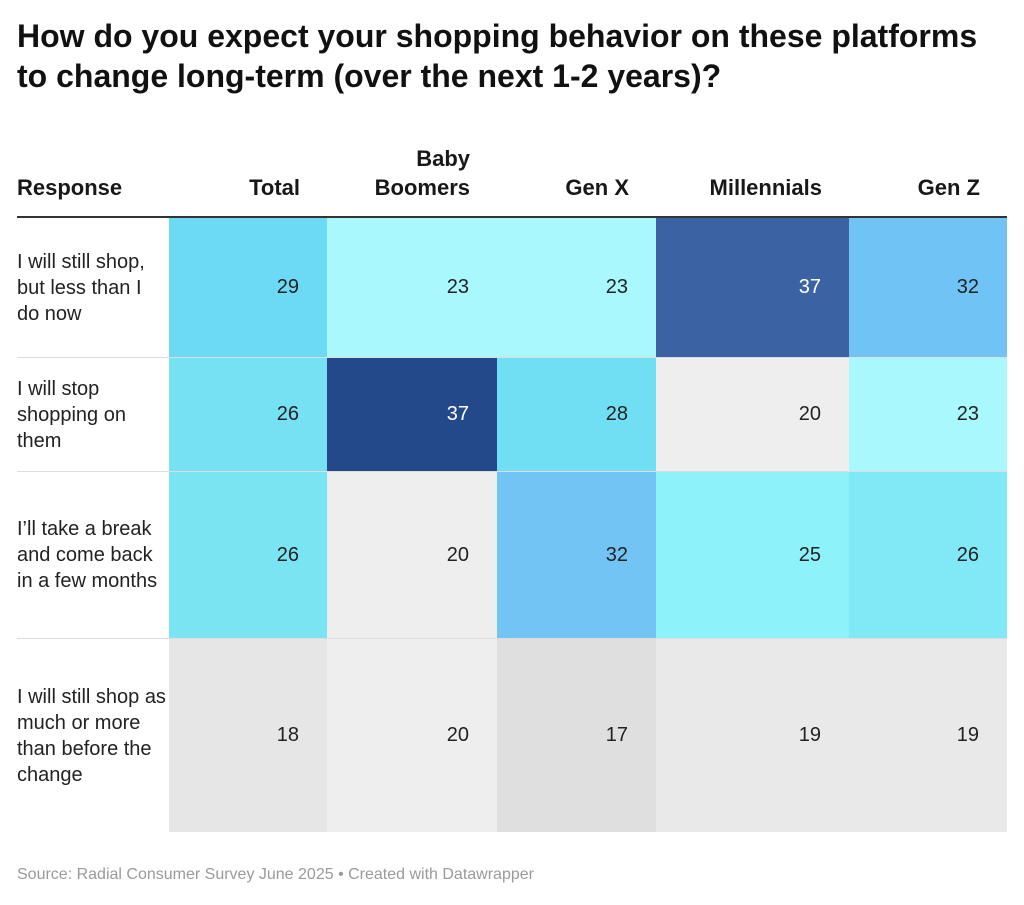 Image resolution: width=1024 pixels, height=905 pixels. I want to click on column-header: Total, so click(274, 187).